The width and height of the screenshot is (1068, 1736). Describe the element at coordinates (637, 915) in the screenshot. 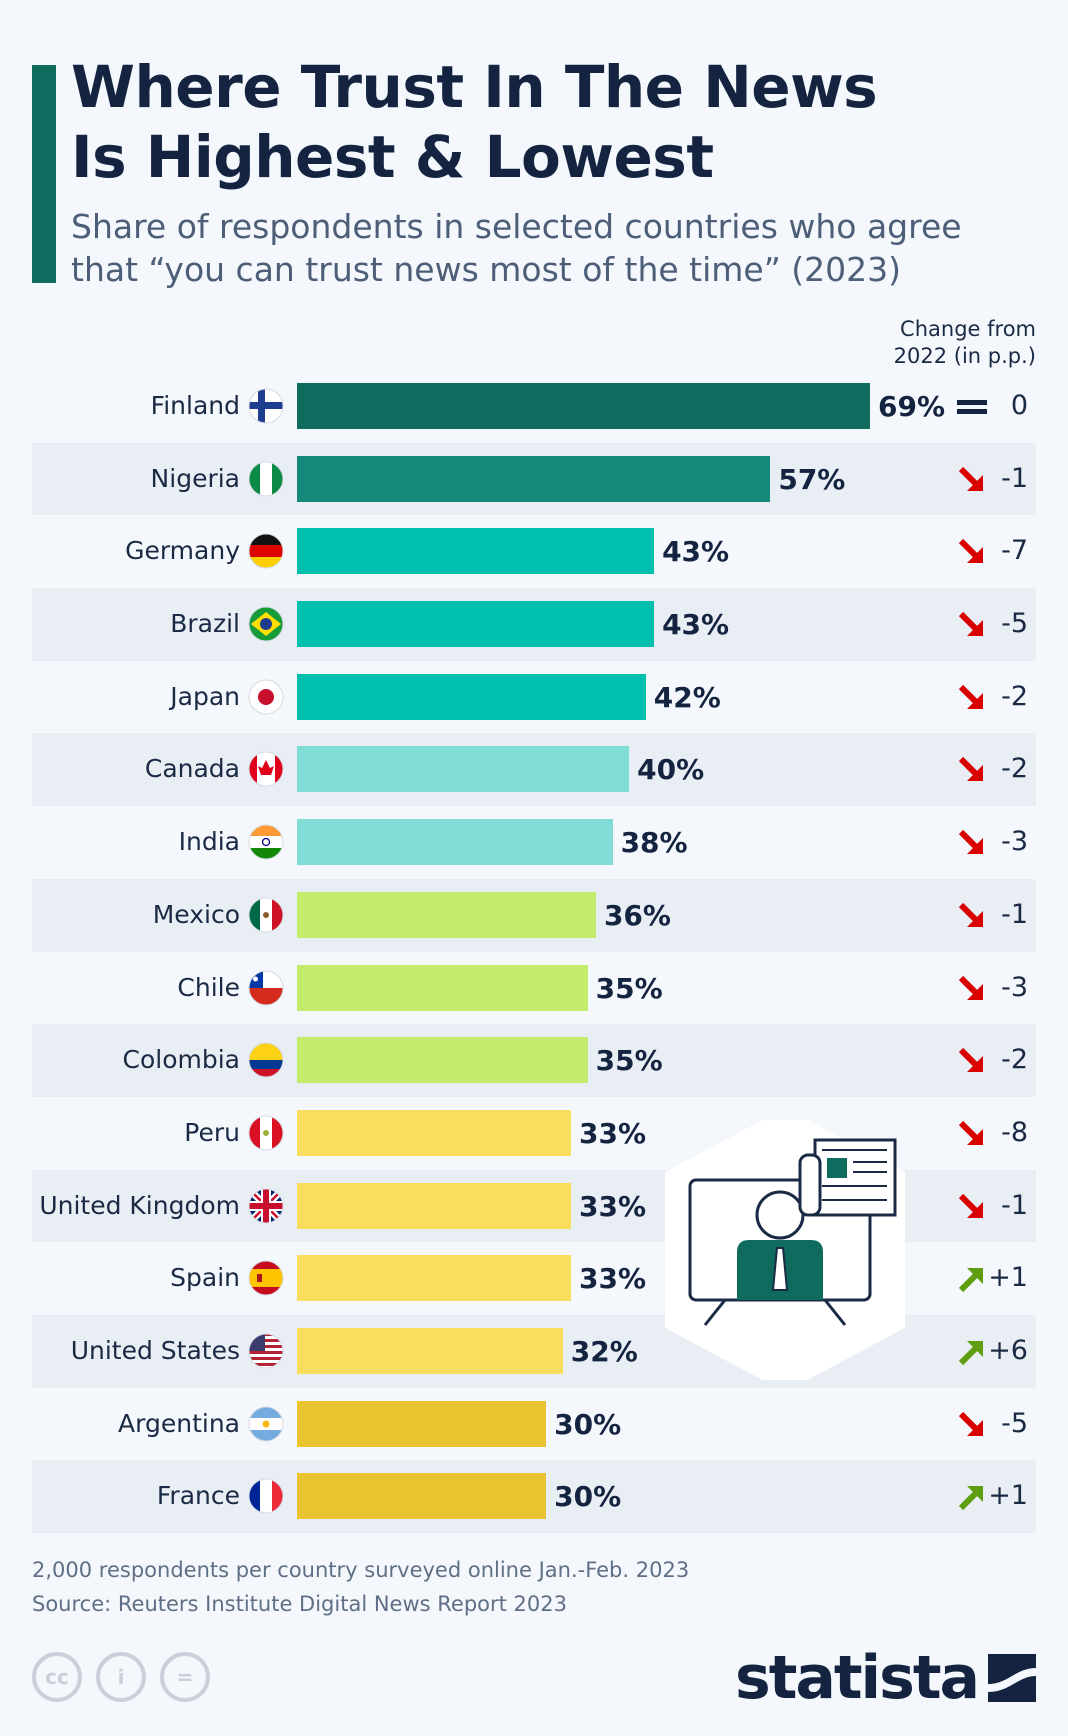

I see `value-label: 36%` at that location.